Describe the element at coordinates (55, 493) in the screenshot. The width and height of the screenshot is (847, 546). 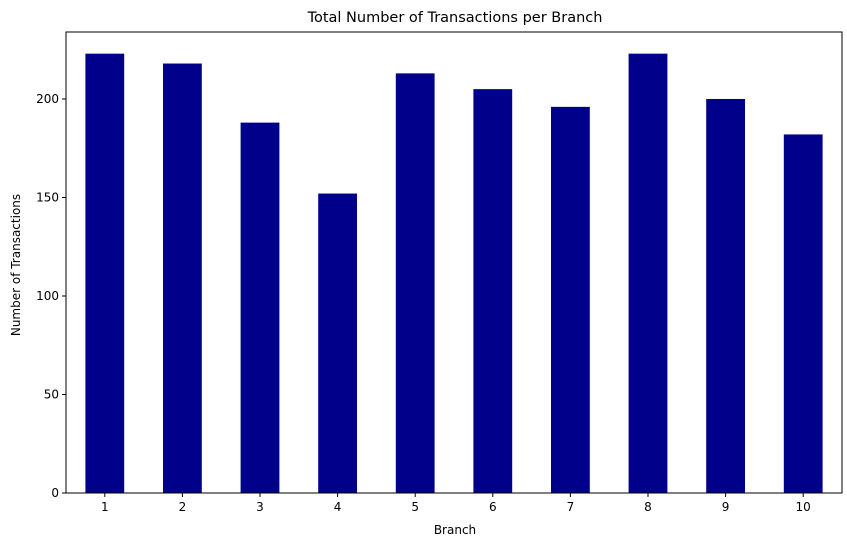
I see `y-tick-label: 0` at that location.